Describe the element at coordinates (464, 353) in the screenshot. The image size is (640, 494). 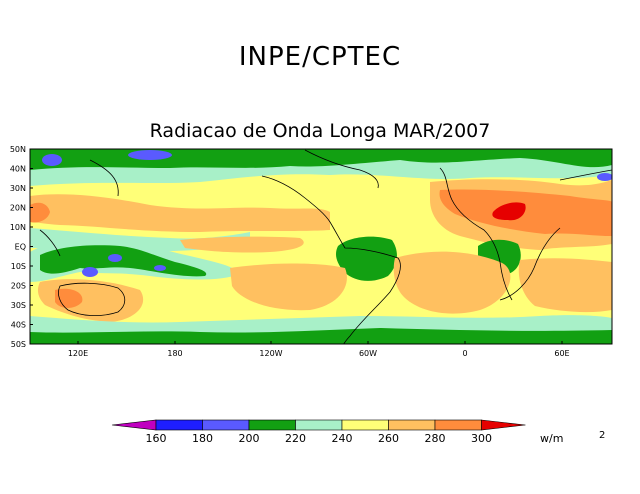
I see `lon-label: 0` at that location.